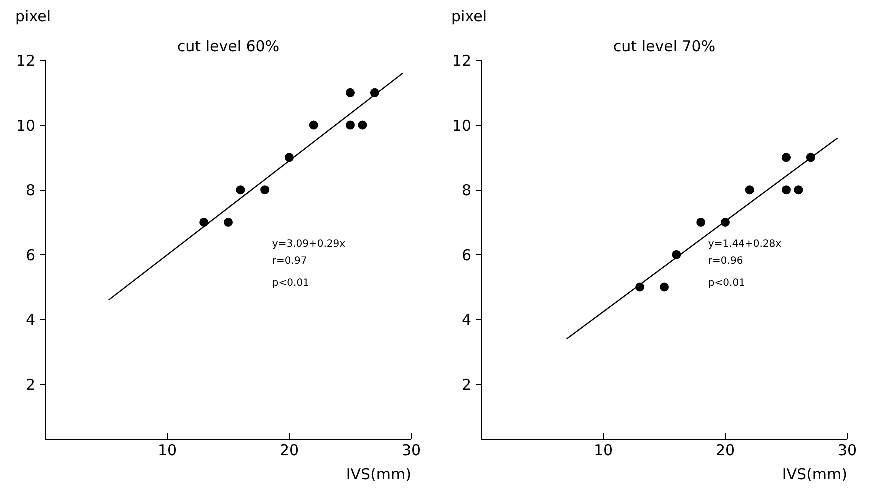 This screenshot has width=879, height=491. Describe the element at coordinates (309, 244) in the screenshot. I see `annotation: y=3.09+0.29x` at that location.